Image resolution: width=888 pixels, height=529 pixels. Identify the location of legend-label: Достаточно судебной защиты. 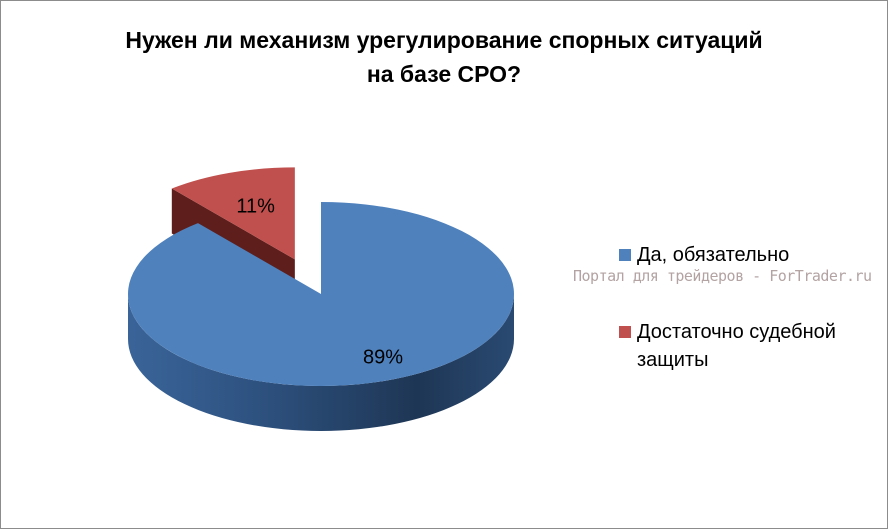
(736, 346).